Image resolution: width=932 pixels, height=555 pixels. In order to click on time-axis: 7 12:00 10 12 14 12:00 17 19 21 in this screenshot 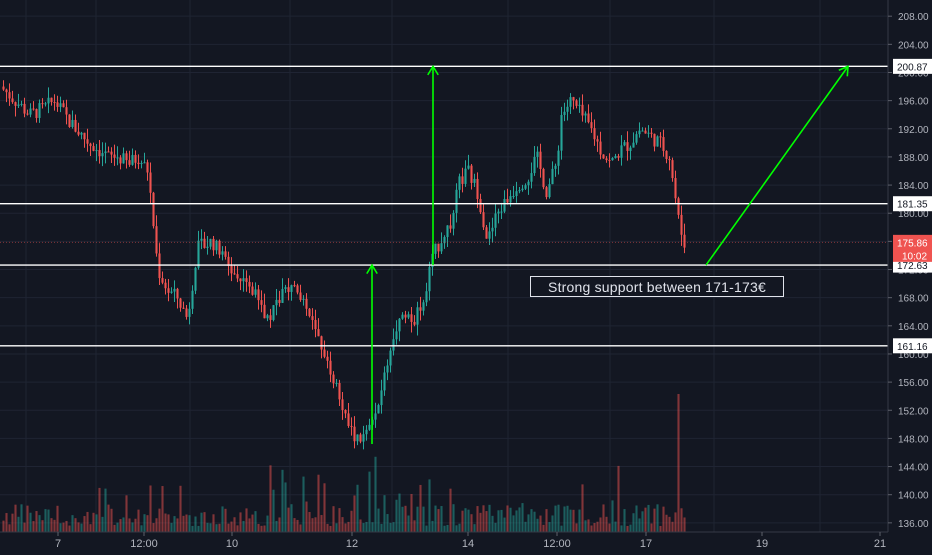, I will do `click(444, 540)`.